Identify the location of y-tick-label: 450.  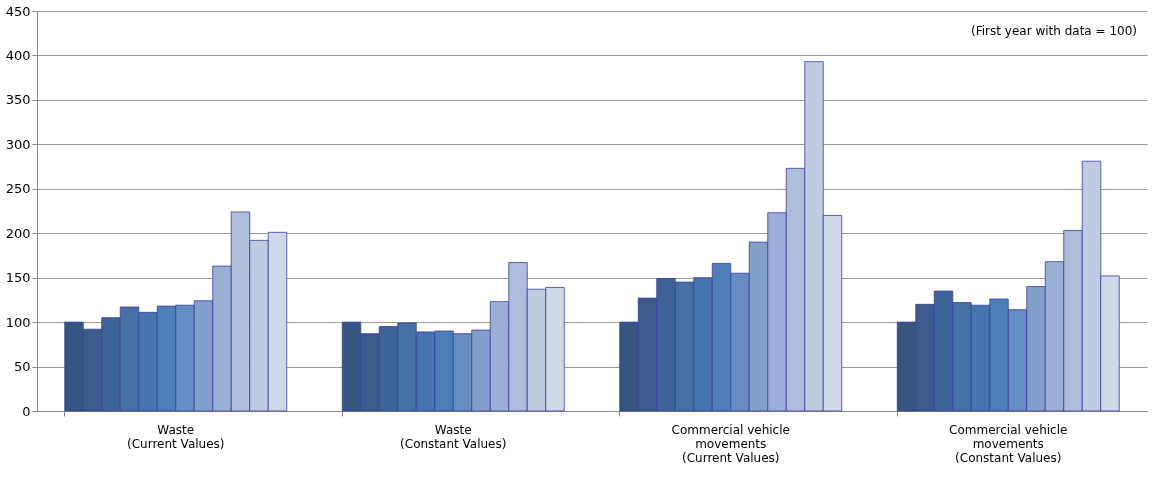
(18, 11).